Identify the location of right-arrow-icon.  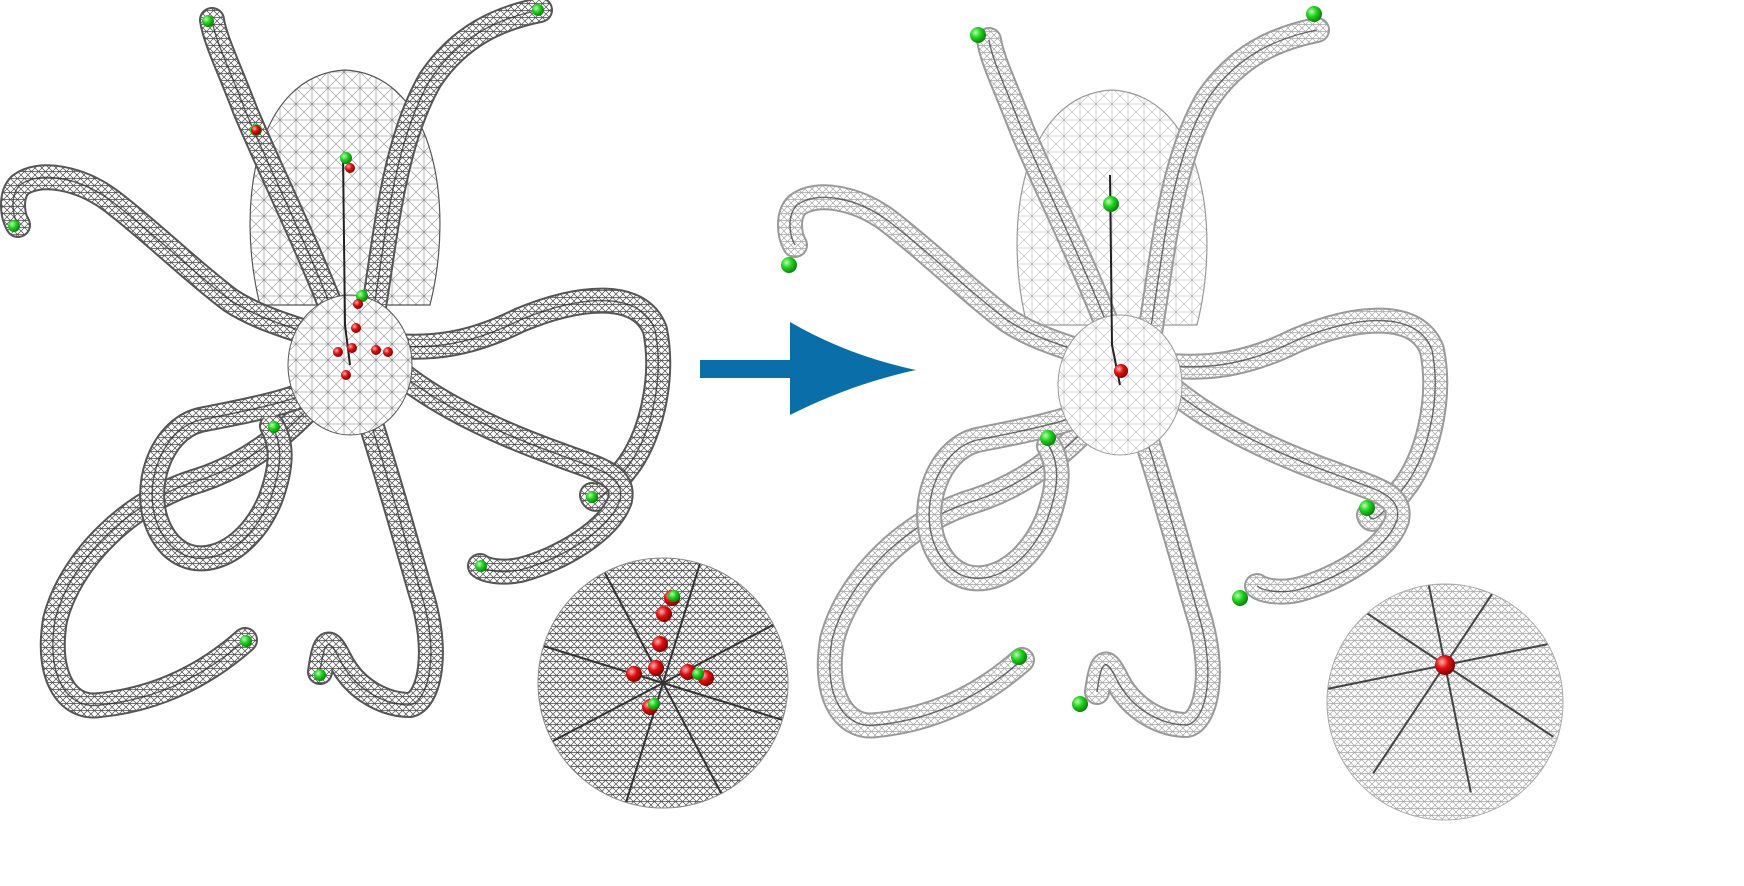
(808, 368).